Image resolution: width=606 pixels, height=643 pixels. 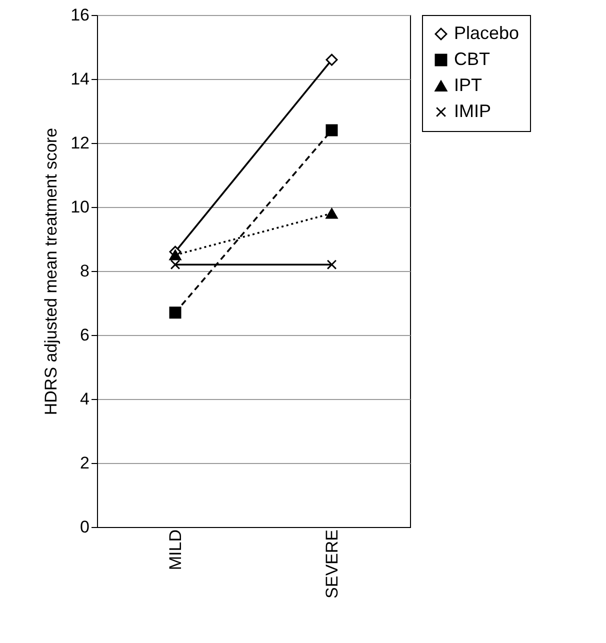 I want to click on legend-label: IMIP, so click(x=473, y=111).